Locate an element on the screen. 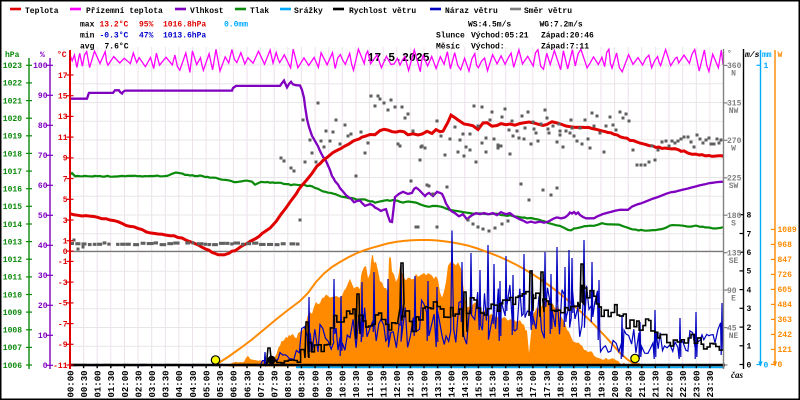  svg-text: 1008 is located at coordinates (12, 331).